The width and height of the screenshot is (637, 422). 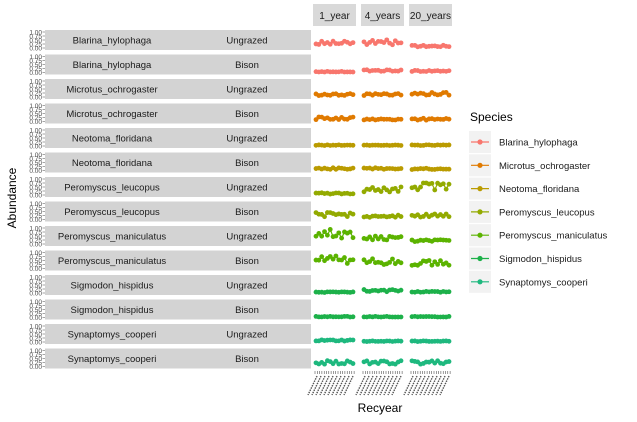 I want to click on column-strip, so click(x=430, y=15).